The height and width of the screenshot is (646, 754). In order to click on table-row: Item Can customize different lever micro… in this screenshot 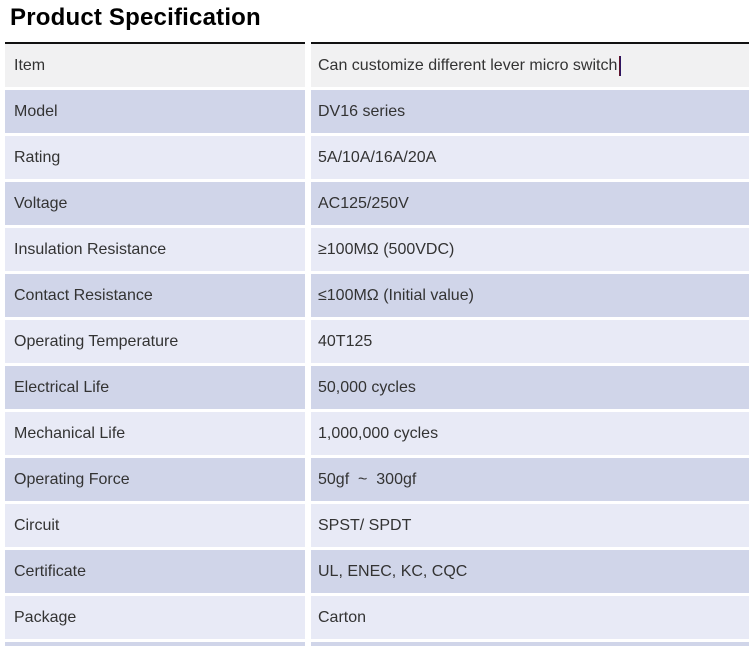, I will do `click(377, 64)`.